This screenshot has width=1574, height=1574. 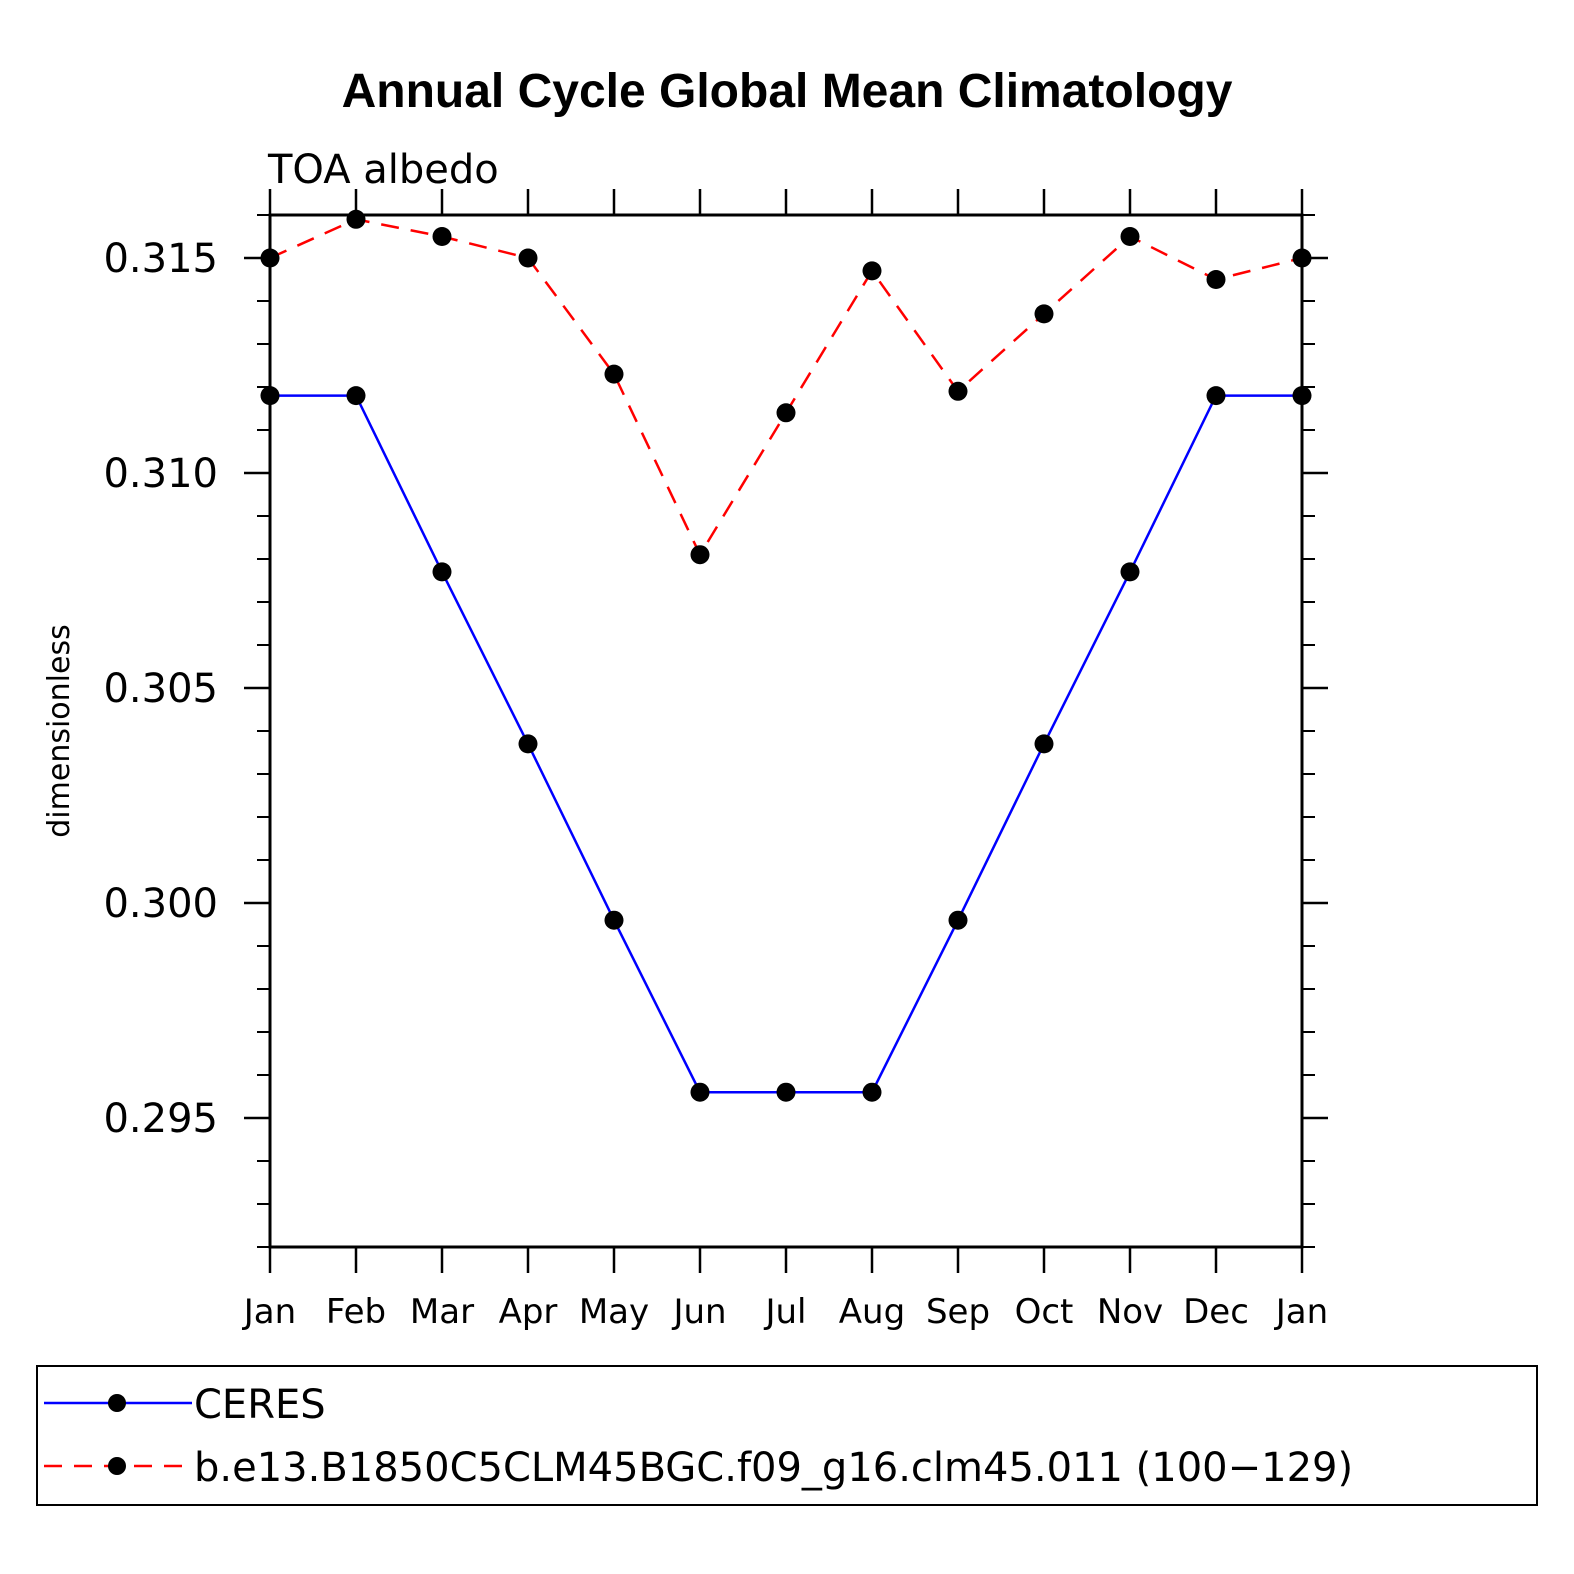 What do you see at coordinates (787, 91) in the screenshot?
I see `chart-title: Annual Cycle Global Mean Climatology` at bounding box center [787, 91].